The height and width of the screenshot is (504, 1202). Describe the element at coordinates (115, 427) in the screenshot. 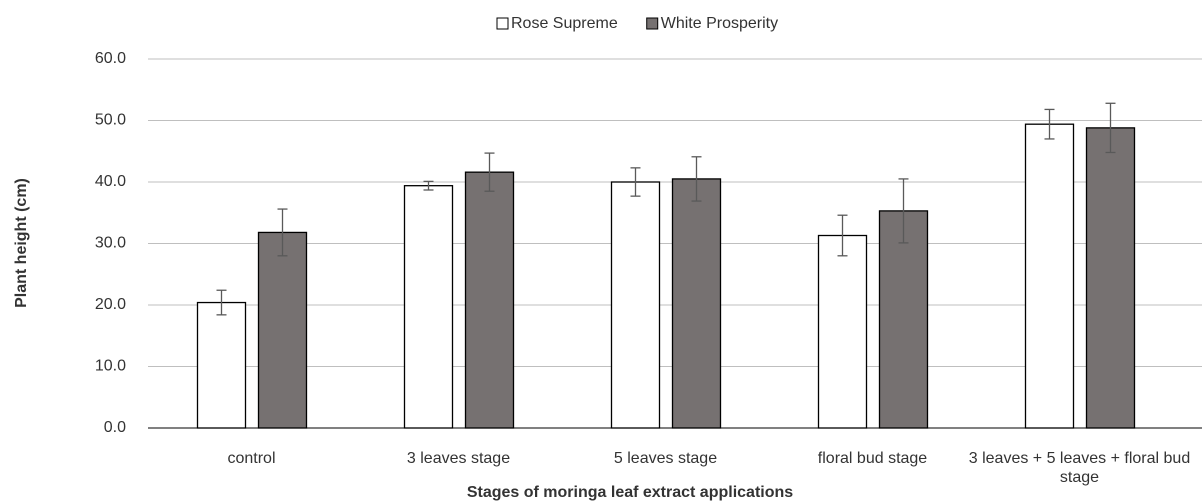

I see `y-tick-label: 0.0` at that location.